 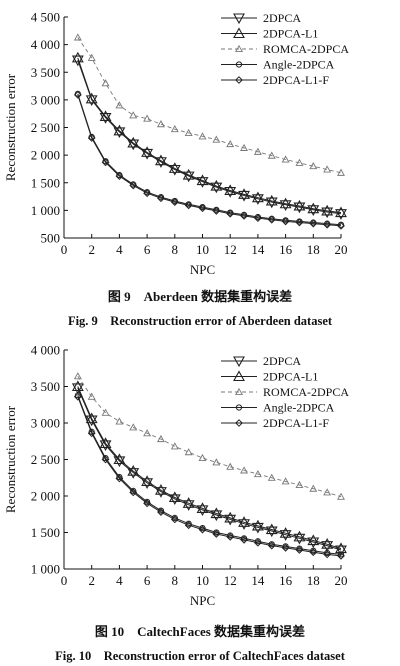 What do you see at coordinates (147, 249) in the screenshot?
I see `x-tick-label: 6` at bounding box center [147, 249].